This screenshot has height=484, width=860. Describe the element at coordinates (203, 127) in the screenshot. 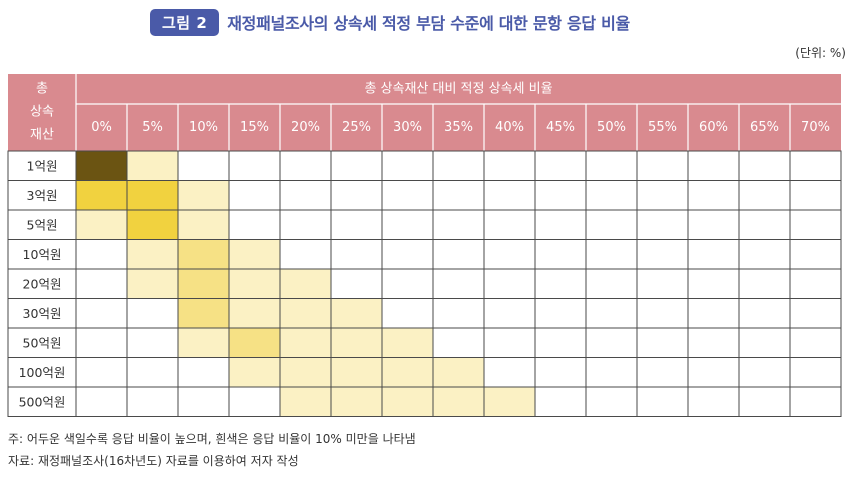

I see `x-tick-label: 10%` at that location.